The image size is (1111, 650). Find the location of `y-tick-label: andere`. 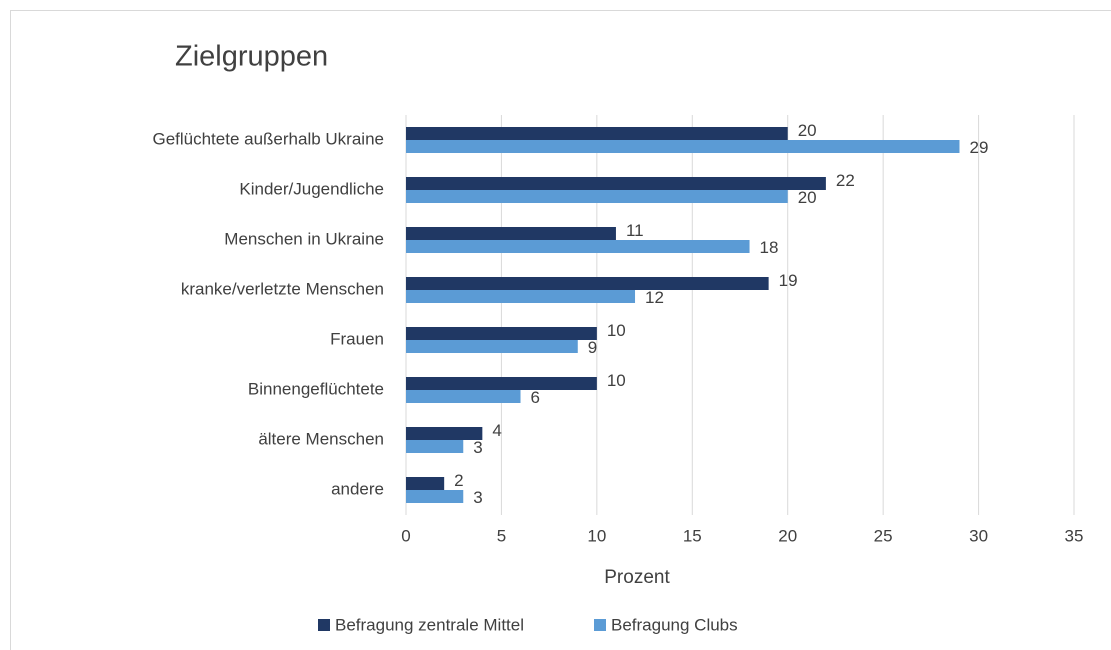

y-tick-label: andere is located at coordinates (357, 488).